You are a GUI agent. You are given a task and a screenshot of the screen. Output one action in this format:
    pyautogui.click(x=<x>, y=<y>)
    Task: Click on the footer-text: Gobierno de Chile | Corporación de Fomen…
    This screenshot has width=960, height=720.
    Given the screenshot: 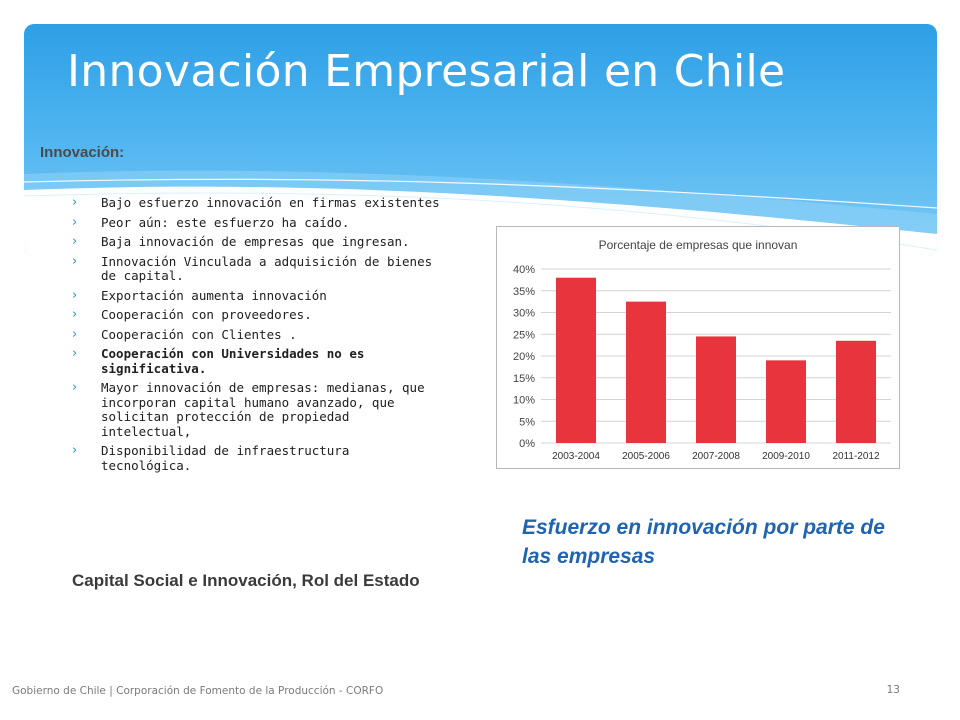 What is the action you would take?
    pyautogui.click(x=198, y=691)
    